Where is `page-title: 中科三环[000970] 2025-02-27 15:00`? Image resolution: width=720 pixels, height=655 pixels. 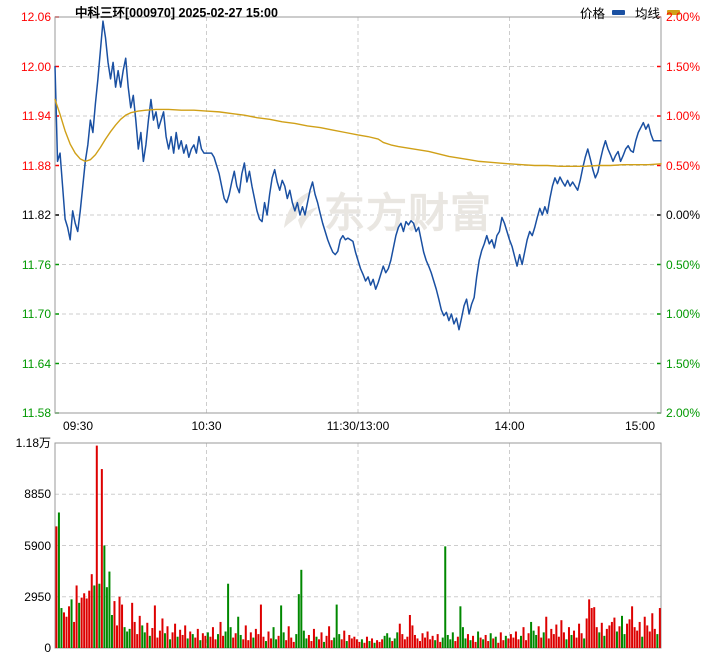 page-title: 中科三环[000970] 2025-02-27 15:00 is located at coordinates (176, 13).